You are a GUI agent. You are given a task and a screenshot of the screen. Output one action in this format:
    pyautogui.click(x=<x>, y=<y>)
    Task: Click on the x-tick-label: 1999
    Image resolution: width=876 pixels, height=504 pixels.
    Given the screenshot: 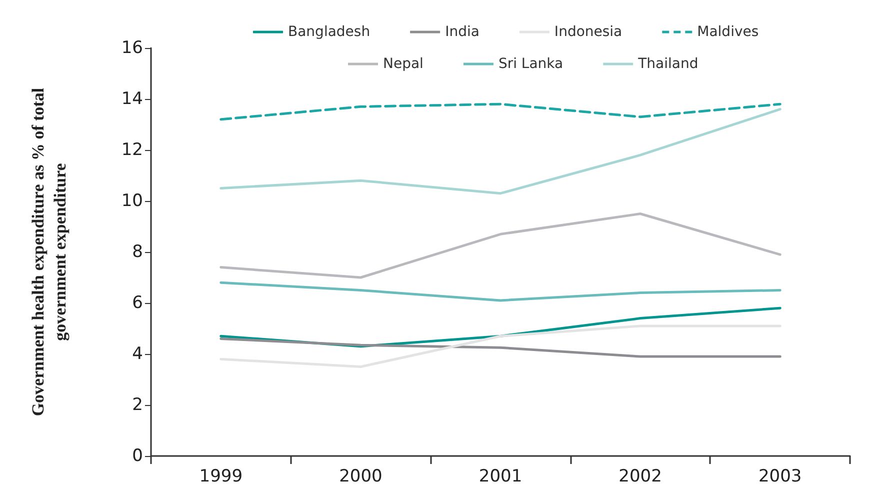 What is the action you would take?
    pyautogui.click(x=221, y=476)
    